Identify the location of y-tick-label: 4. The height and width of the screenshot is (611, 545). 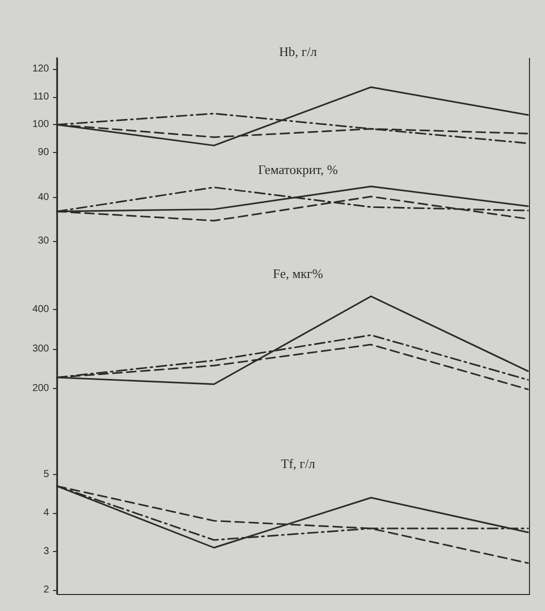
(46, 513).